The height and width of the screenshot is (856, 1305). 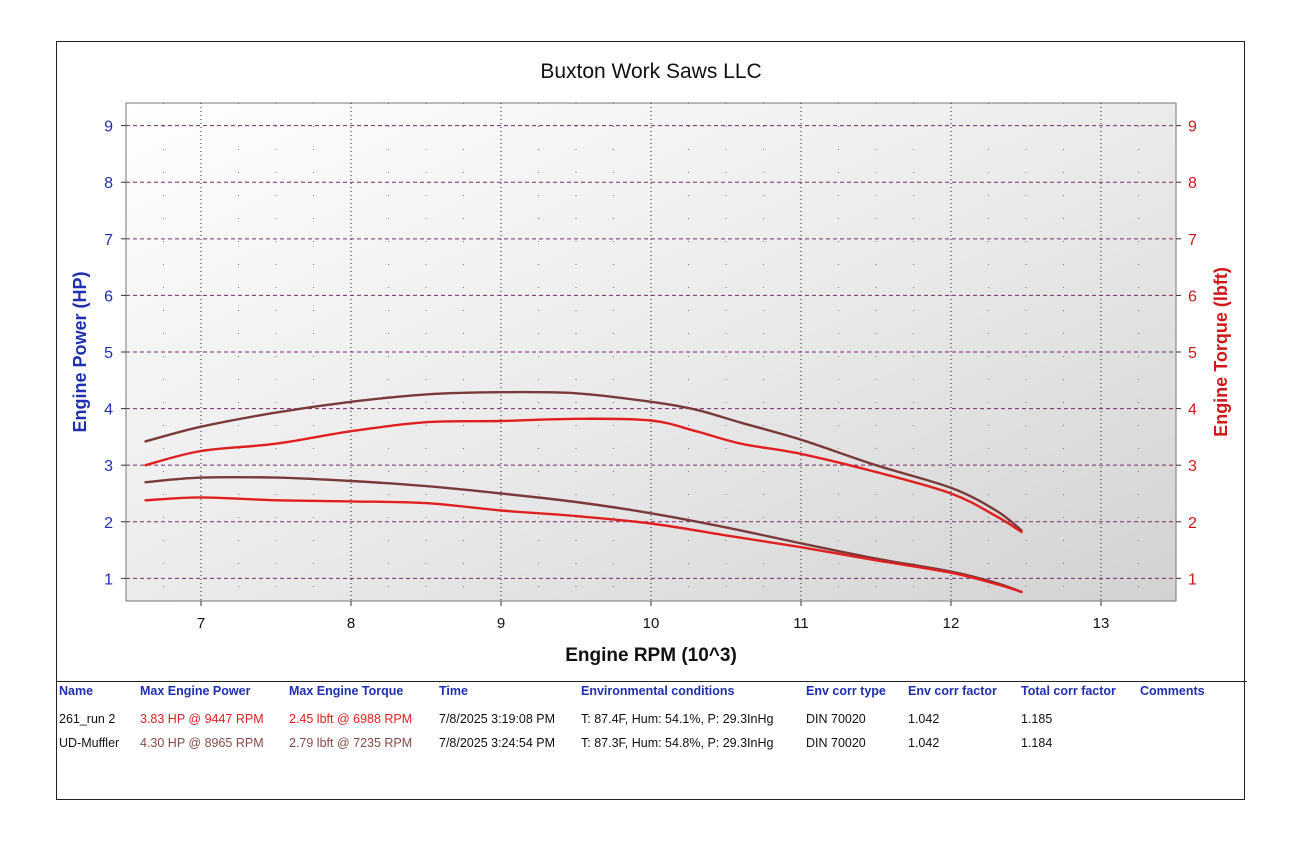 What do you see at coordinates (351, 719) in the screenshot?
I see `row-max-torque: 2.45 lbft @ 6988 RPM` at bounding box center [351, 719].